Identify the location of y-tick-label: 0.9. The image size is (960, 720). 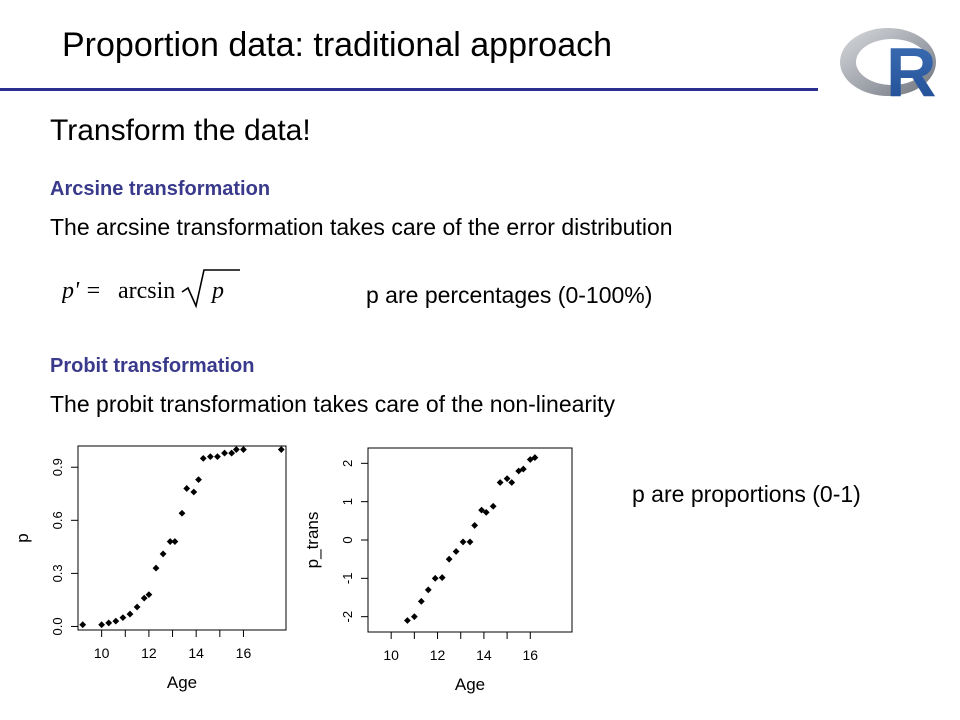
(57, 467).